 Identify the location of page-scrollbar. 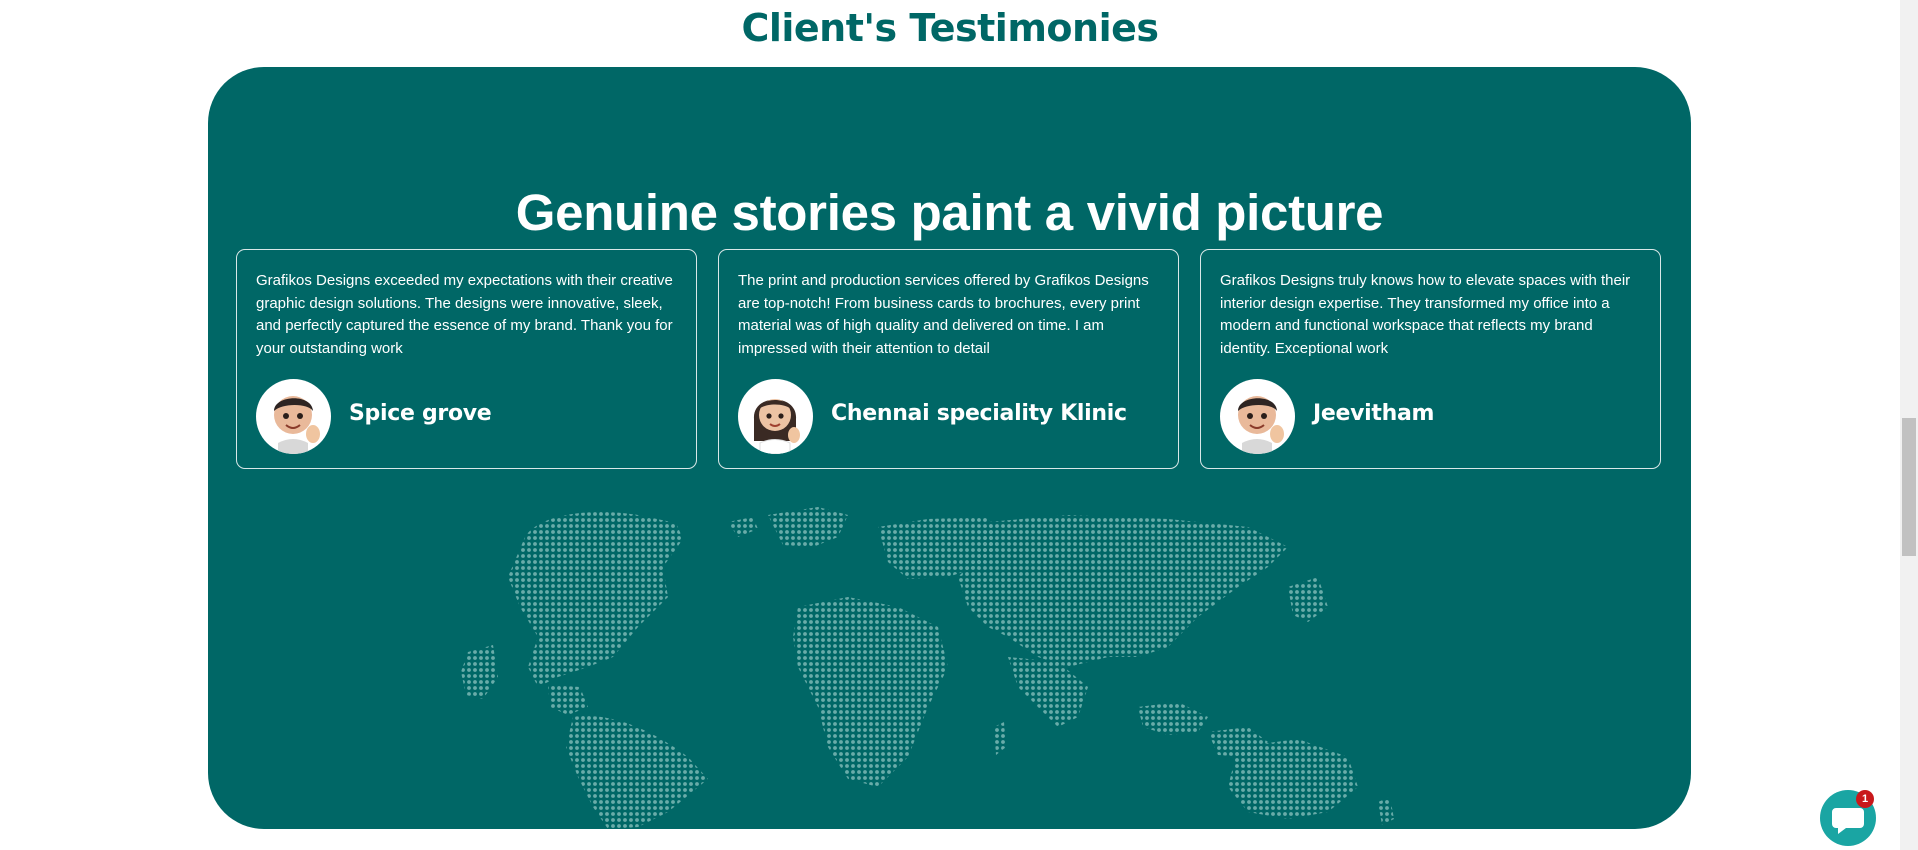
(1909, 425).